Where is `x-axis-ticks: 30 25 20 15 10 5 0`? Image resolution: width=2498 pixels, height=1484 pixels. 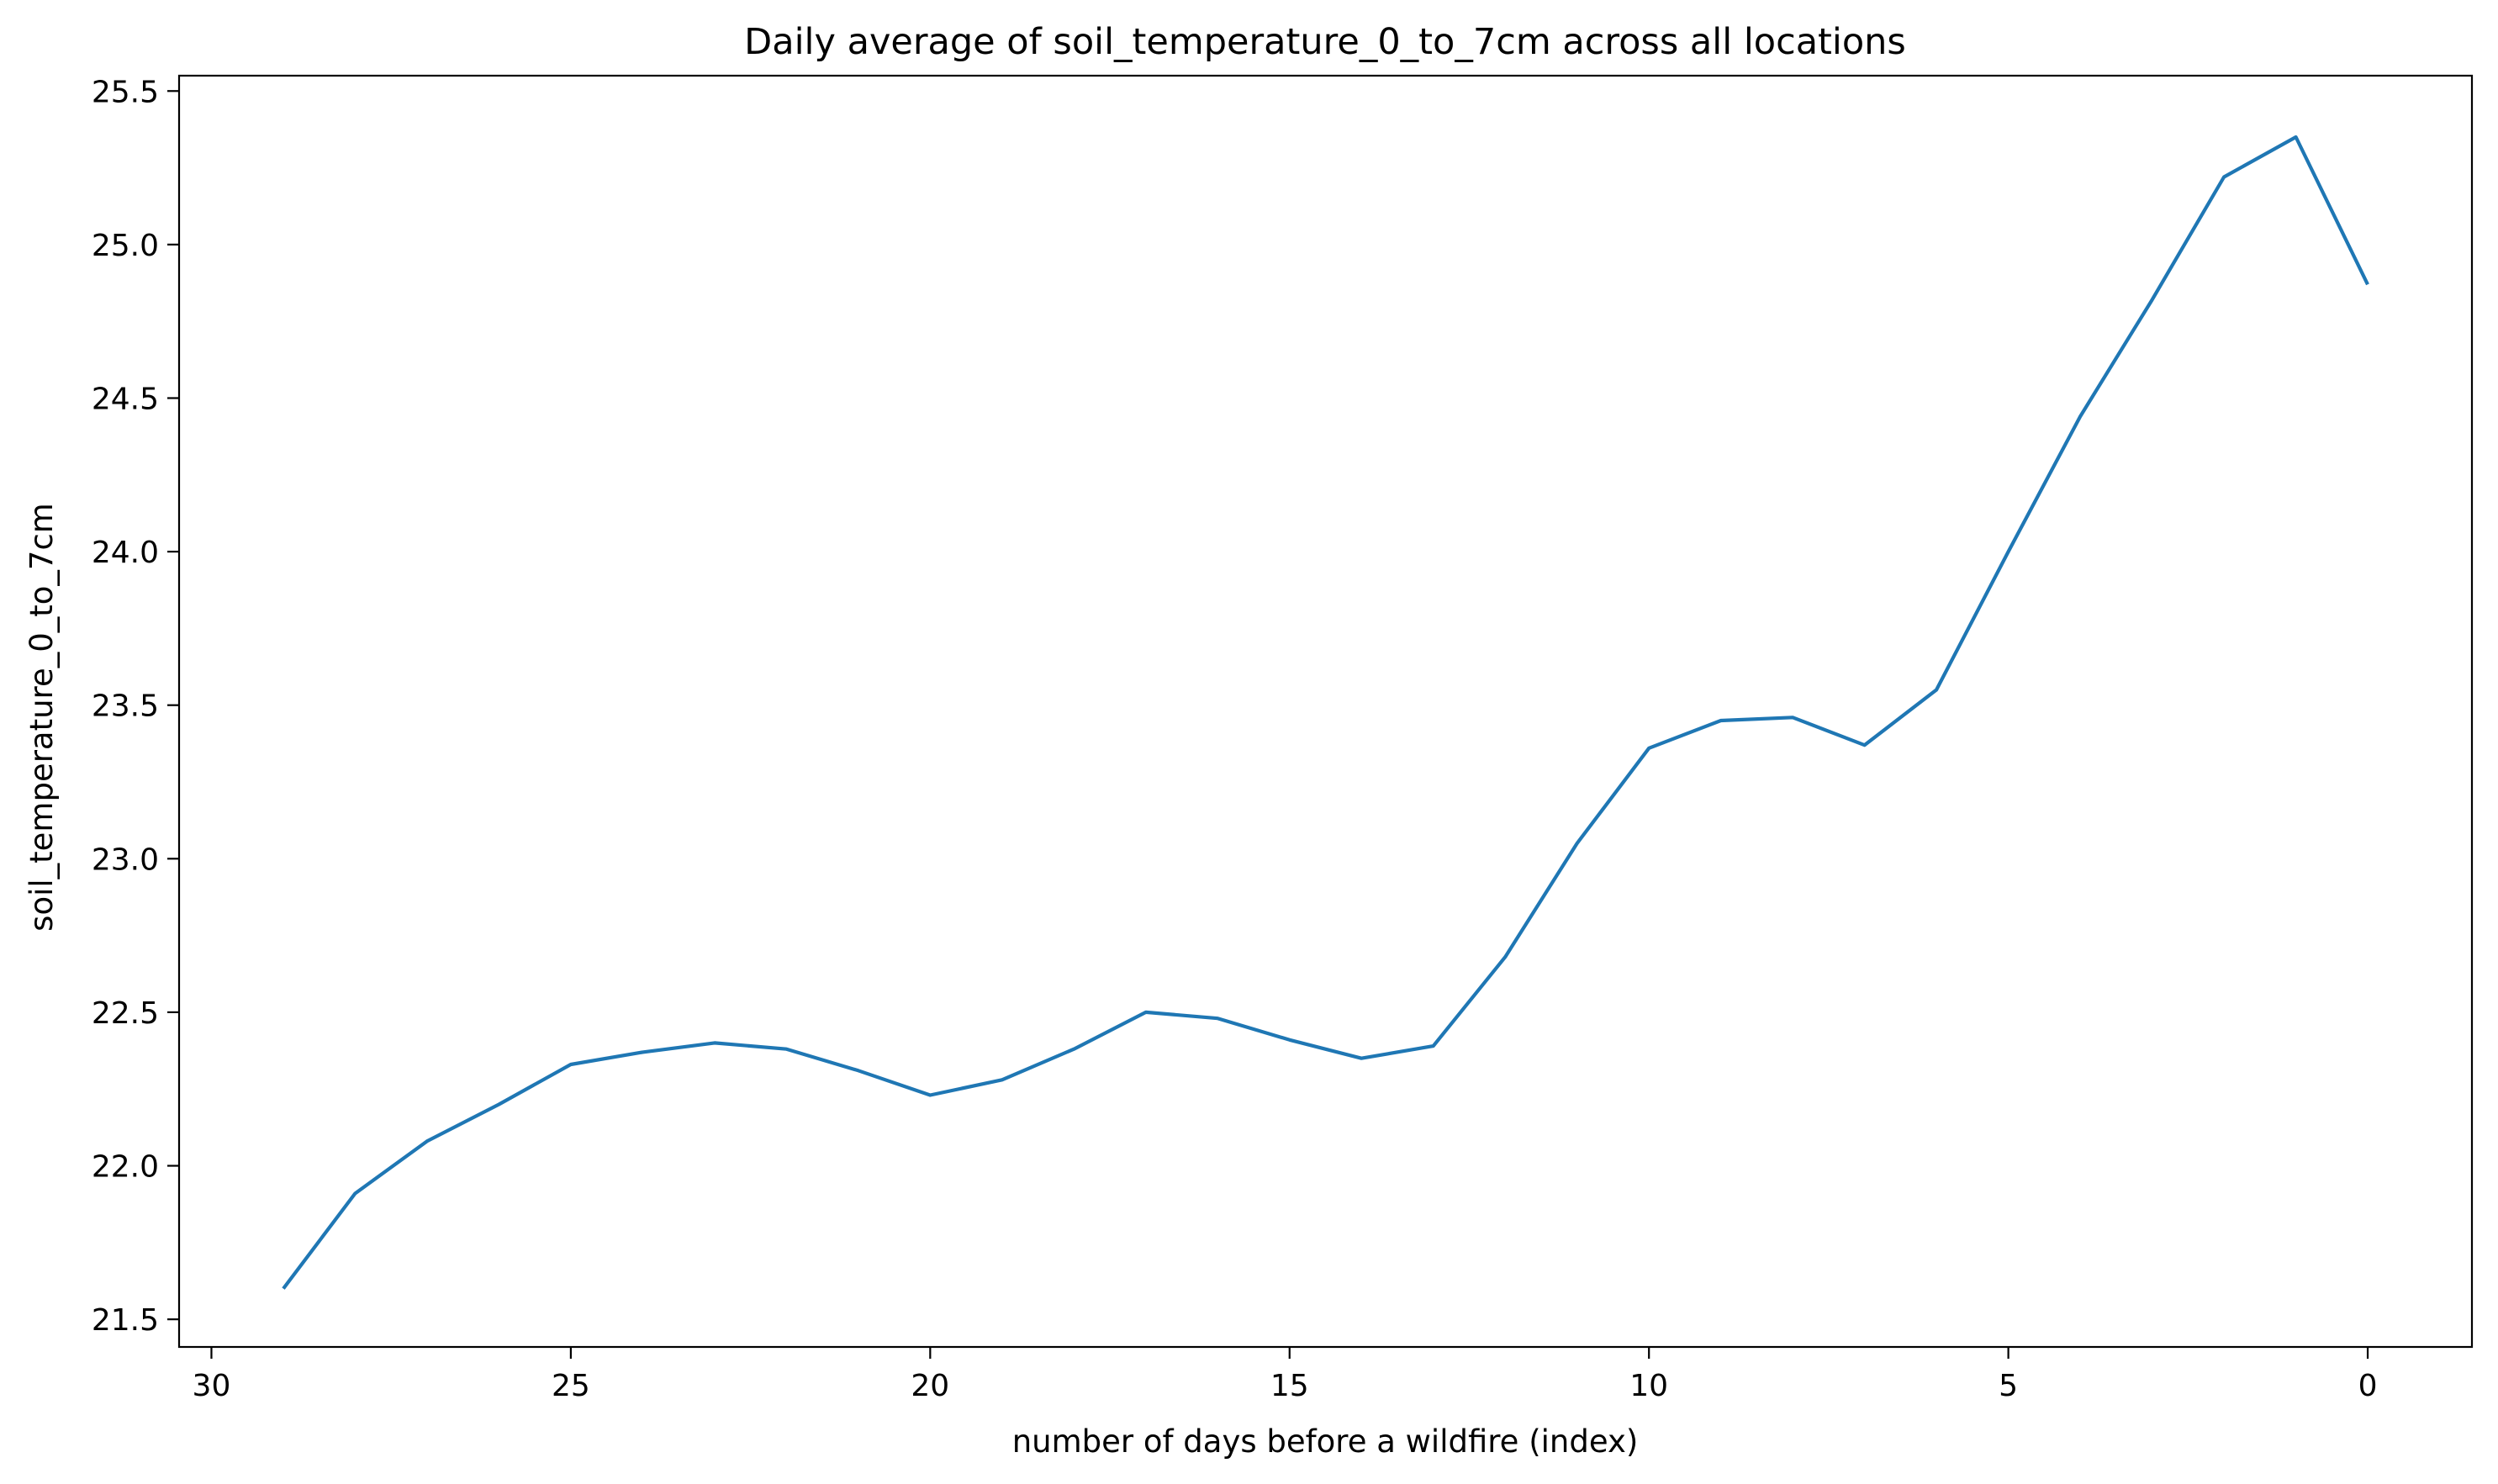
x-axis-ticks: 30 25 20 15 10 5 0 is located at coordinates (1285, 1375).